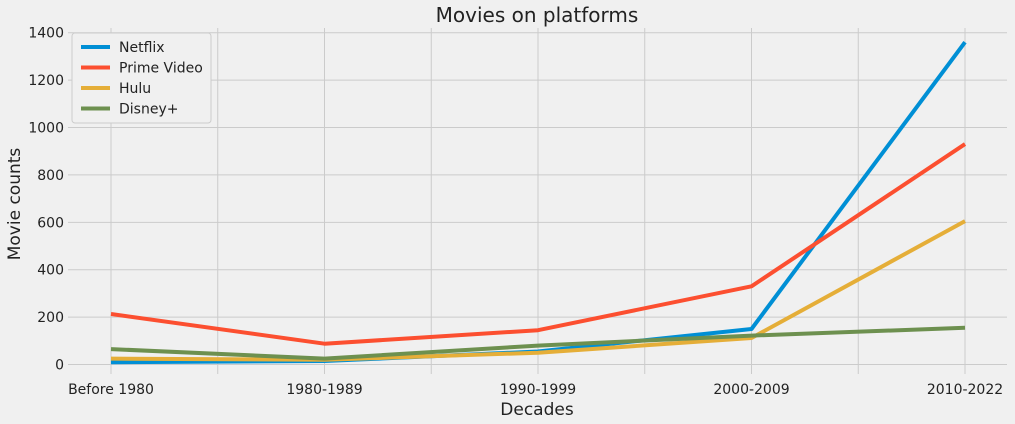  What do you see at coordinates (50, 318) in the screenshot?
I see `y-tick-label: 200` at bounding box center [50, 318].